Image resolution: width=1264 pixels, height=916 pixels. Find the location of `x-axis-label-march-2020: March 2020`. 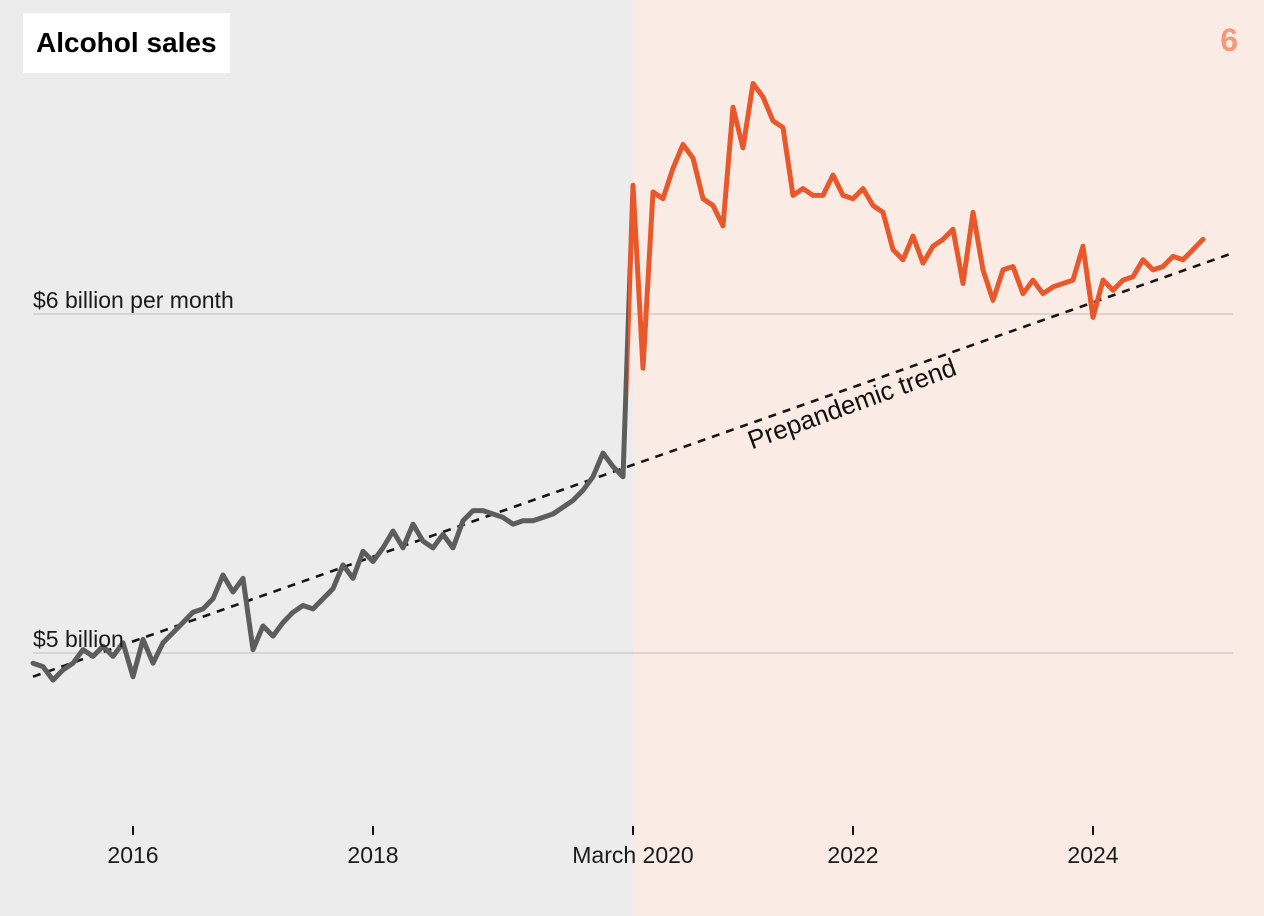

x-axis-label-march-2020: March 2020 is located at coordinates (633, 855).